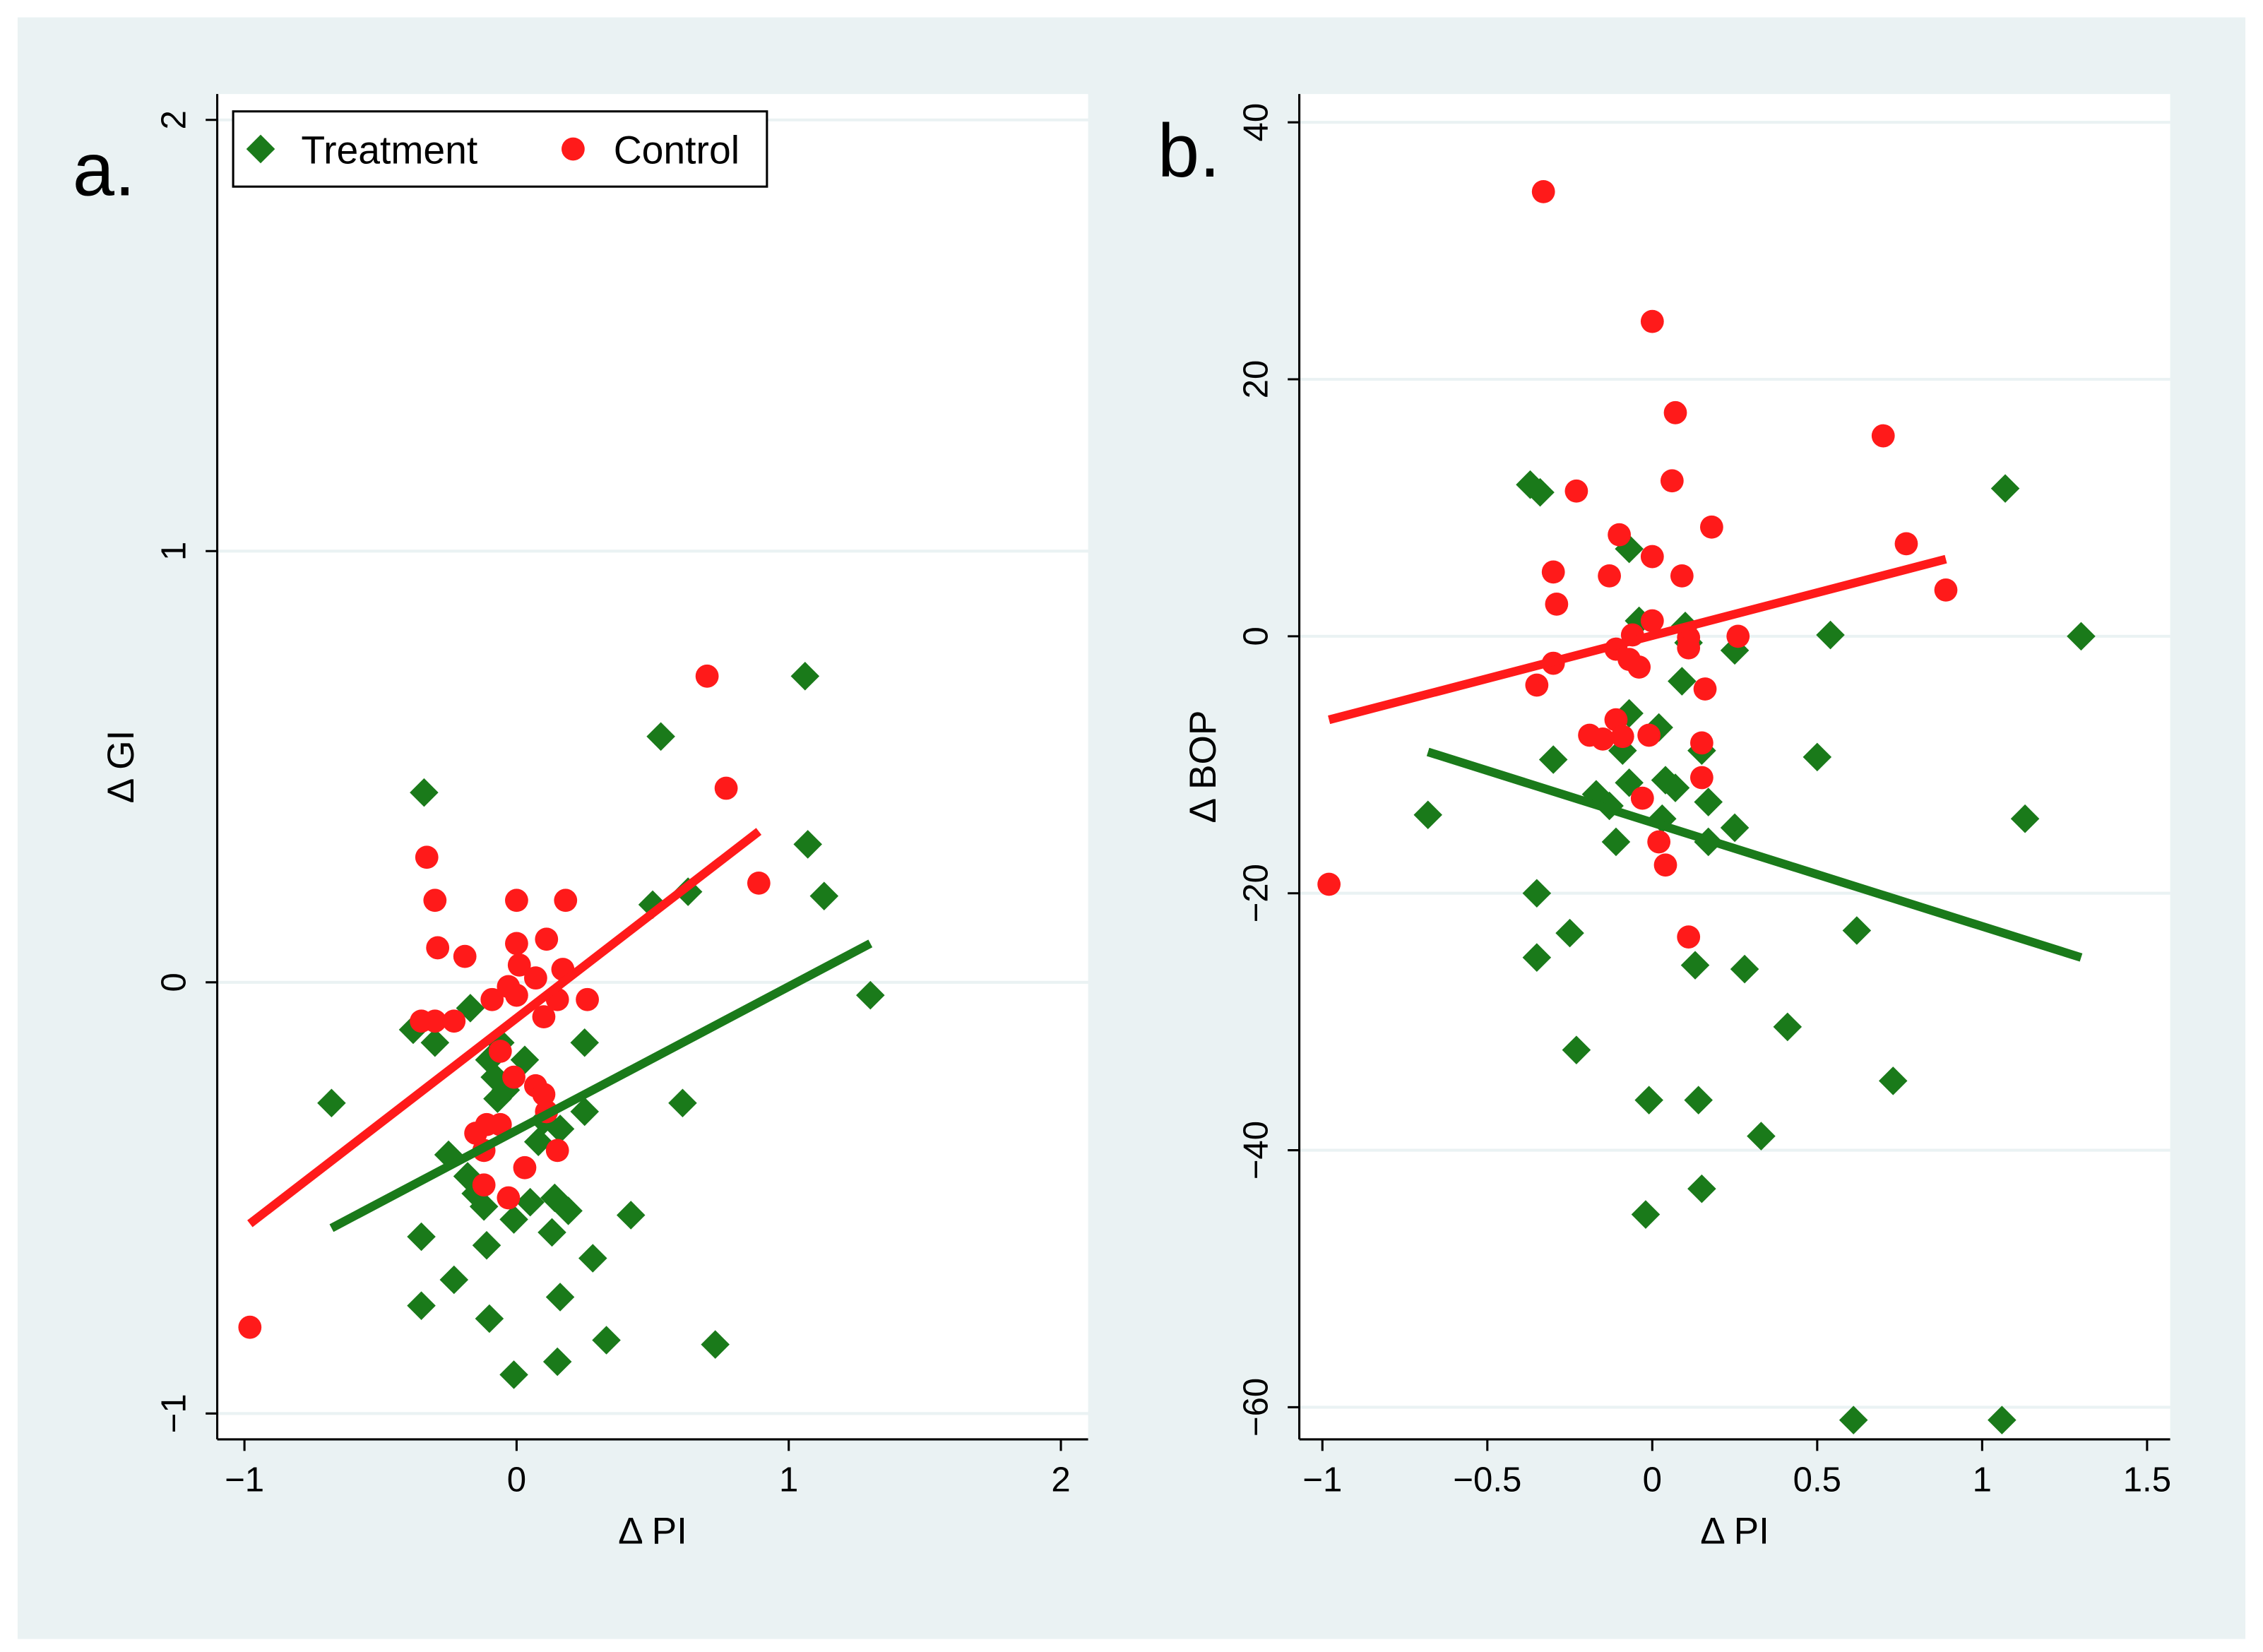 Image resolution: width=2263 pixels, height=1652 pixels. I want to click on y-tick-label: 40, so click(1256, 122).